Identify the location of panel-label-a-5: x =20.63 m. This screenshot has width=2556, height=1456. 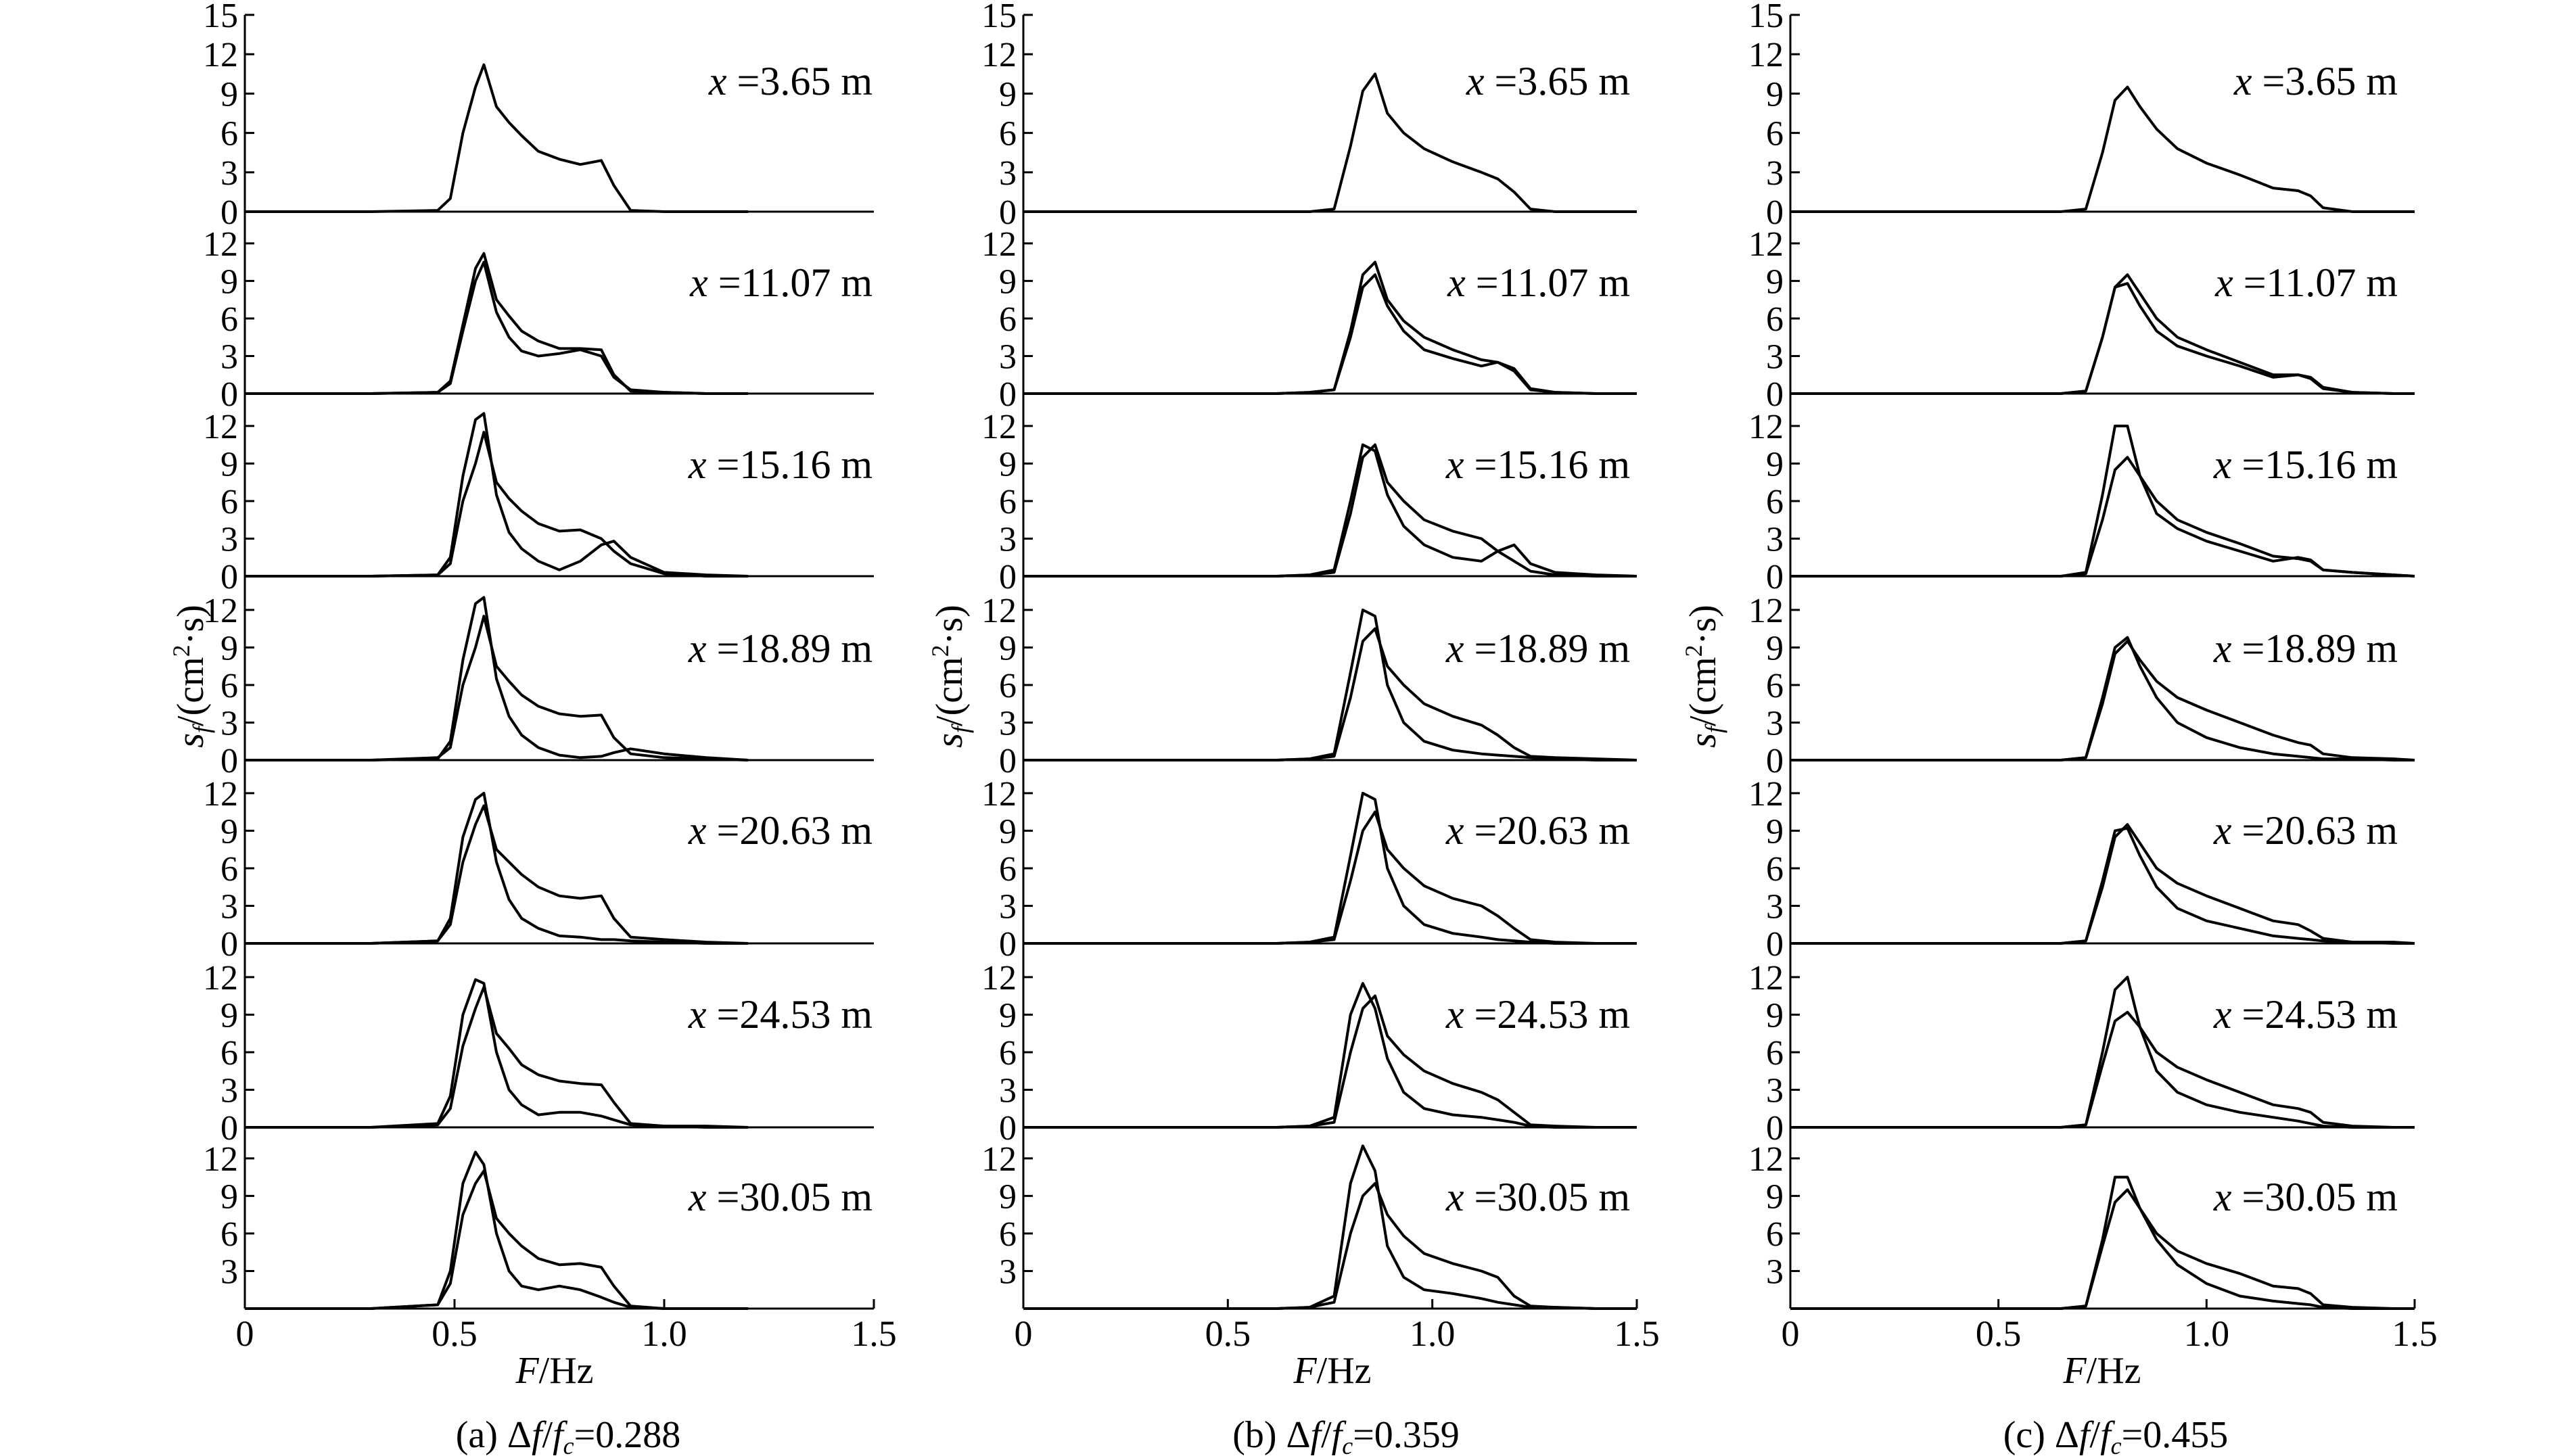
(780, 831).